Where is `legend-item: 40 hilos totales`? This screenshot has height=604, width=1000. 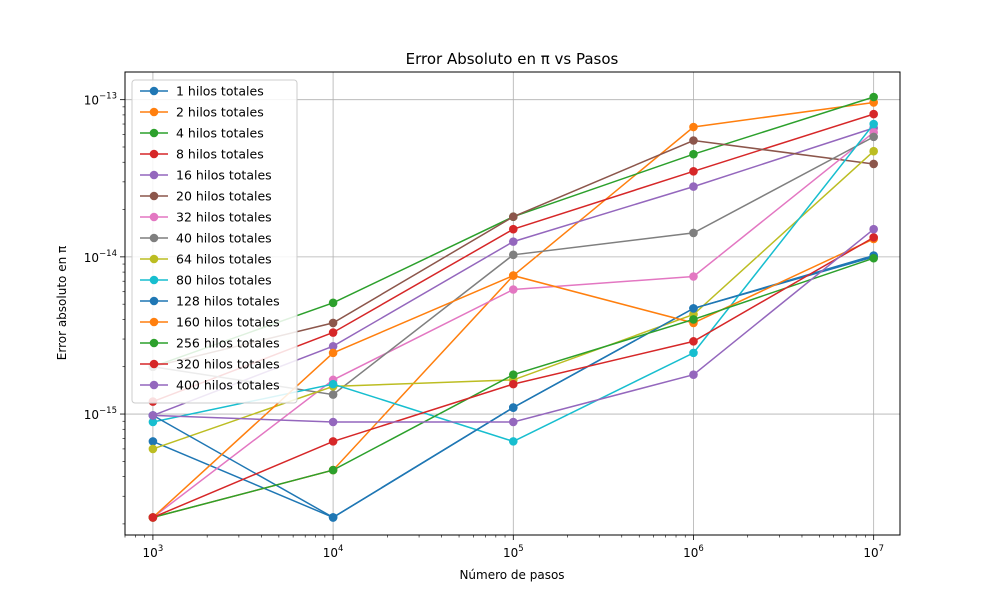
legend-item: 40 hilos totales is located at coordinates (206, 238).